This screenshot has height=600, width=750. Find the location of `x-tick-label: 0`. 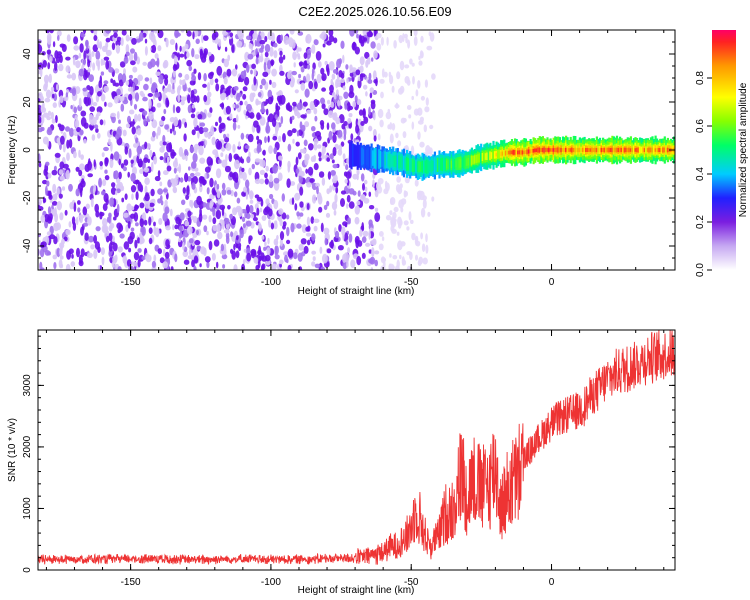

x-tick-label: 0 is located at coordinates (552, 582).